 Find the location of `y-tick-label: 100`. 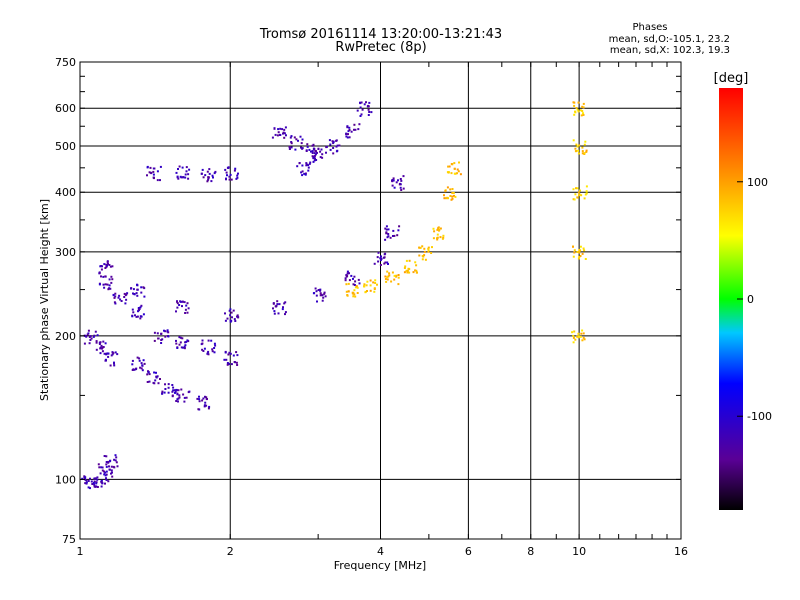

y-tick-label: 100 is located at coordinates (65, 479).